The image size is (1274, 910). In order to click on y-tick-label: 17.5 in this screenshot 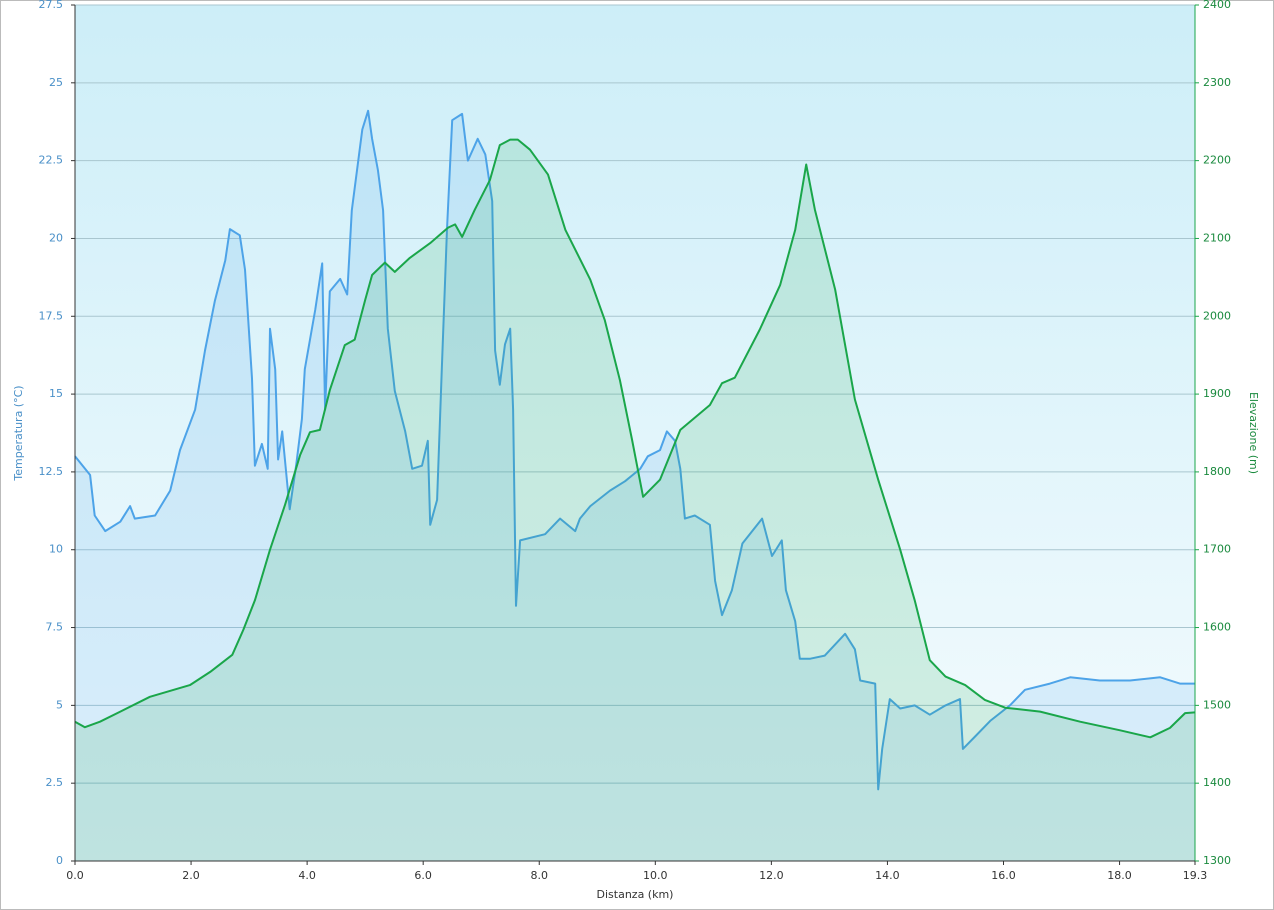, I will do `click(51, 315)`.